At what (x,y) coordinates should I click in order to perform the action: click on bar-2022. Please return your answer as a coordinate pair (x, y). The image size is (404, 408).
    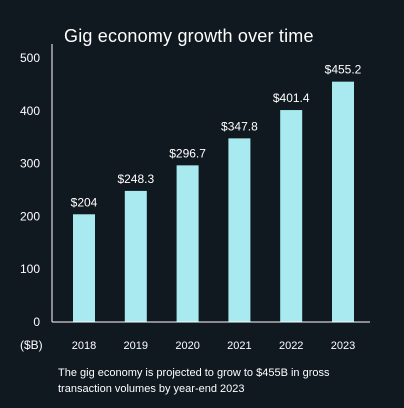
    Looking at the image, I should click on (291, 216).